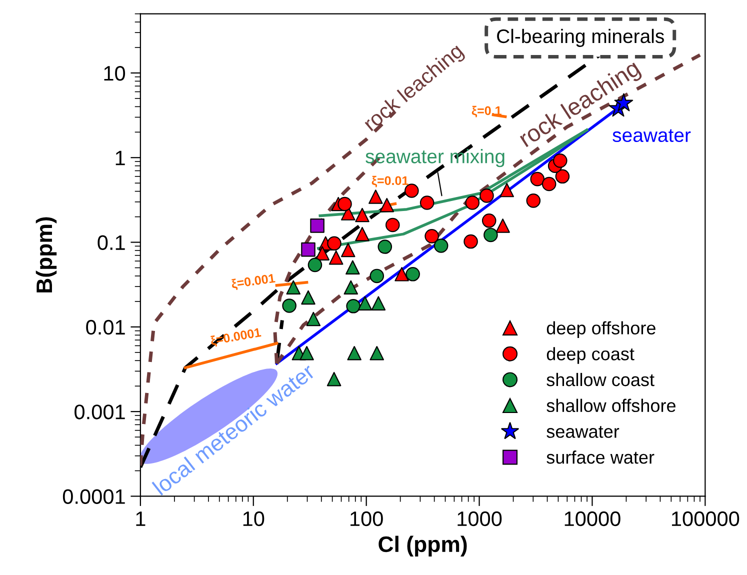  I want to click on y-tick-label: 1, so click(120, 158).